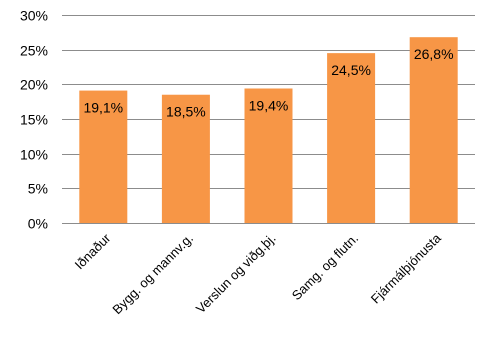 The width and height of the screenshot is (491, 345). Describe the element at coordinates (152, 274) in the screenshot. I see `category-label: Bygg. og mannv.g.` at that location.